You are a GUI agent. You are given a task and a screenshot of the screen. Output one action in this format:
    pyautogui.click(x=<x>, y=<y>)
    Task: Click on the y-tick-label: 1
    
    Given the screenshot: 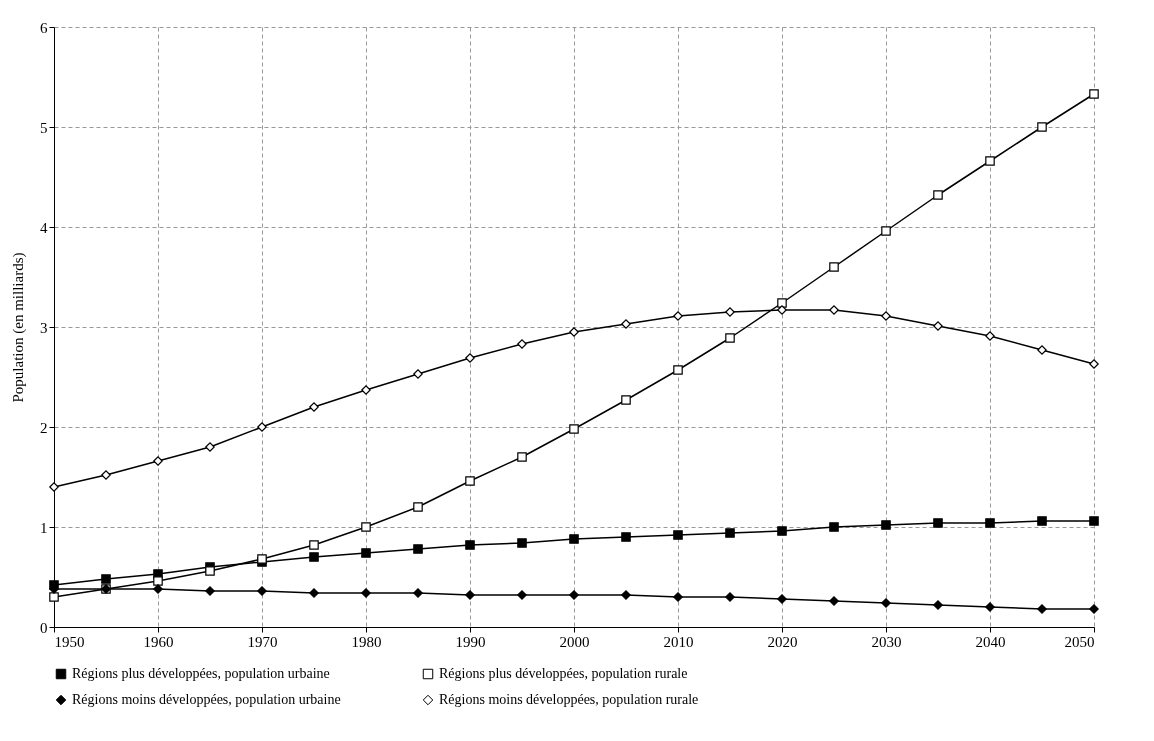 What is the action you would take?
    pyautogui.click(x=44, y=527)
    